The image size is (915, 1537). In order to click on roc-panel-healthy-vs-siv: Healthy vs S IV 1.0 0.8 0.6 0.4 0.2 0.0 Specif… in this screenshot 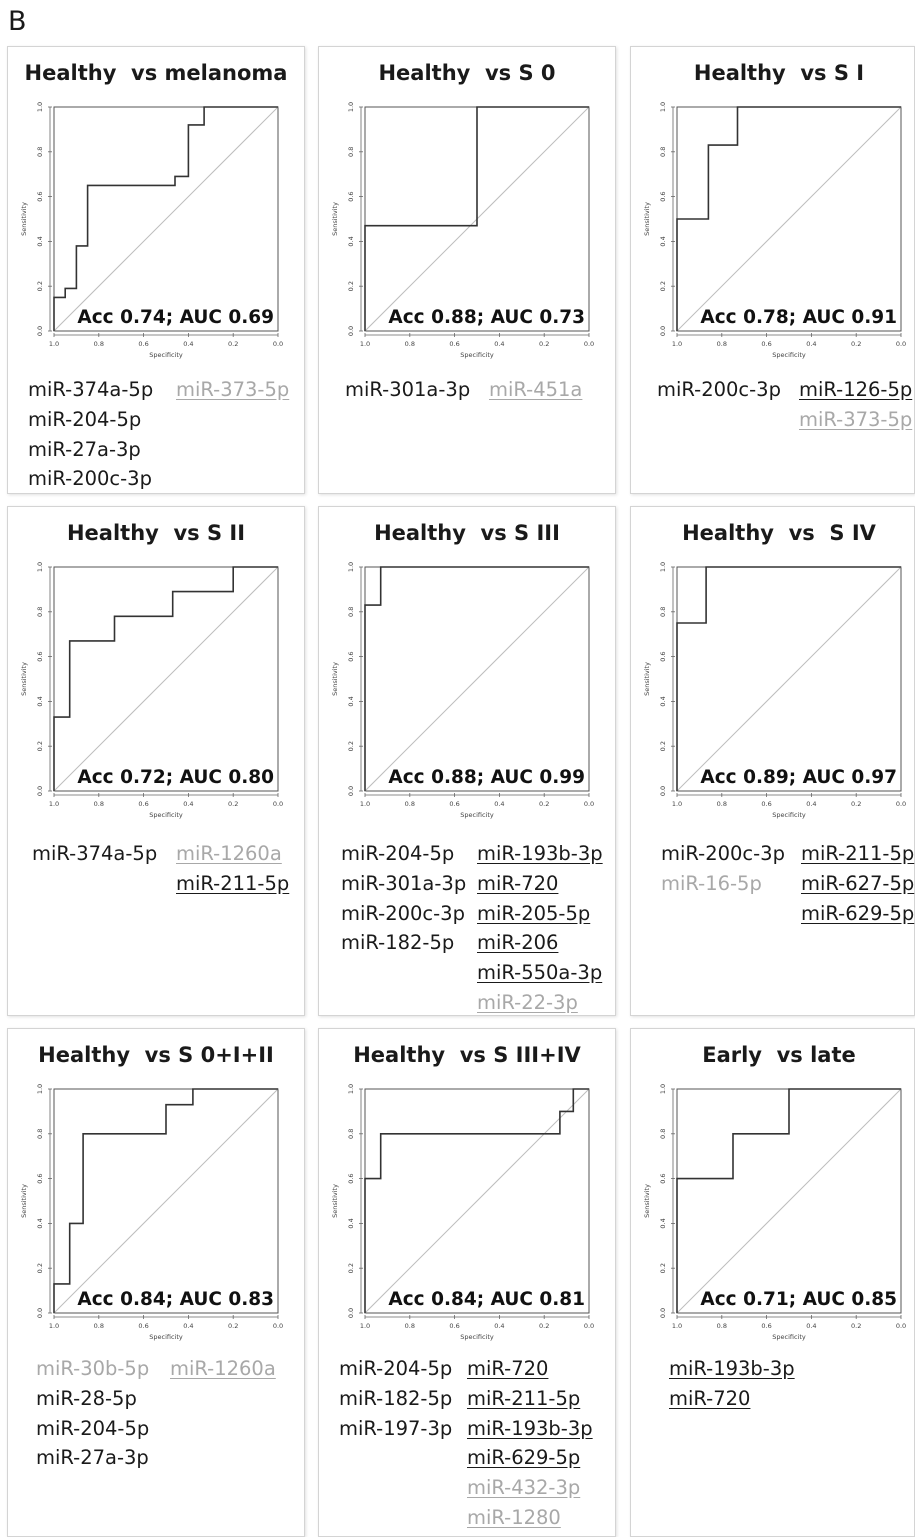, I will do `click(772, 761)`.